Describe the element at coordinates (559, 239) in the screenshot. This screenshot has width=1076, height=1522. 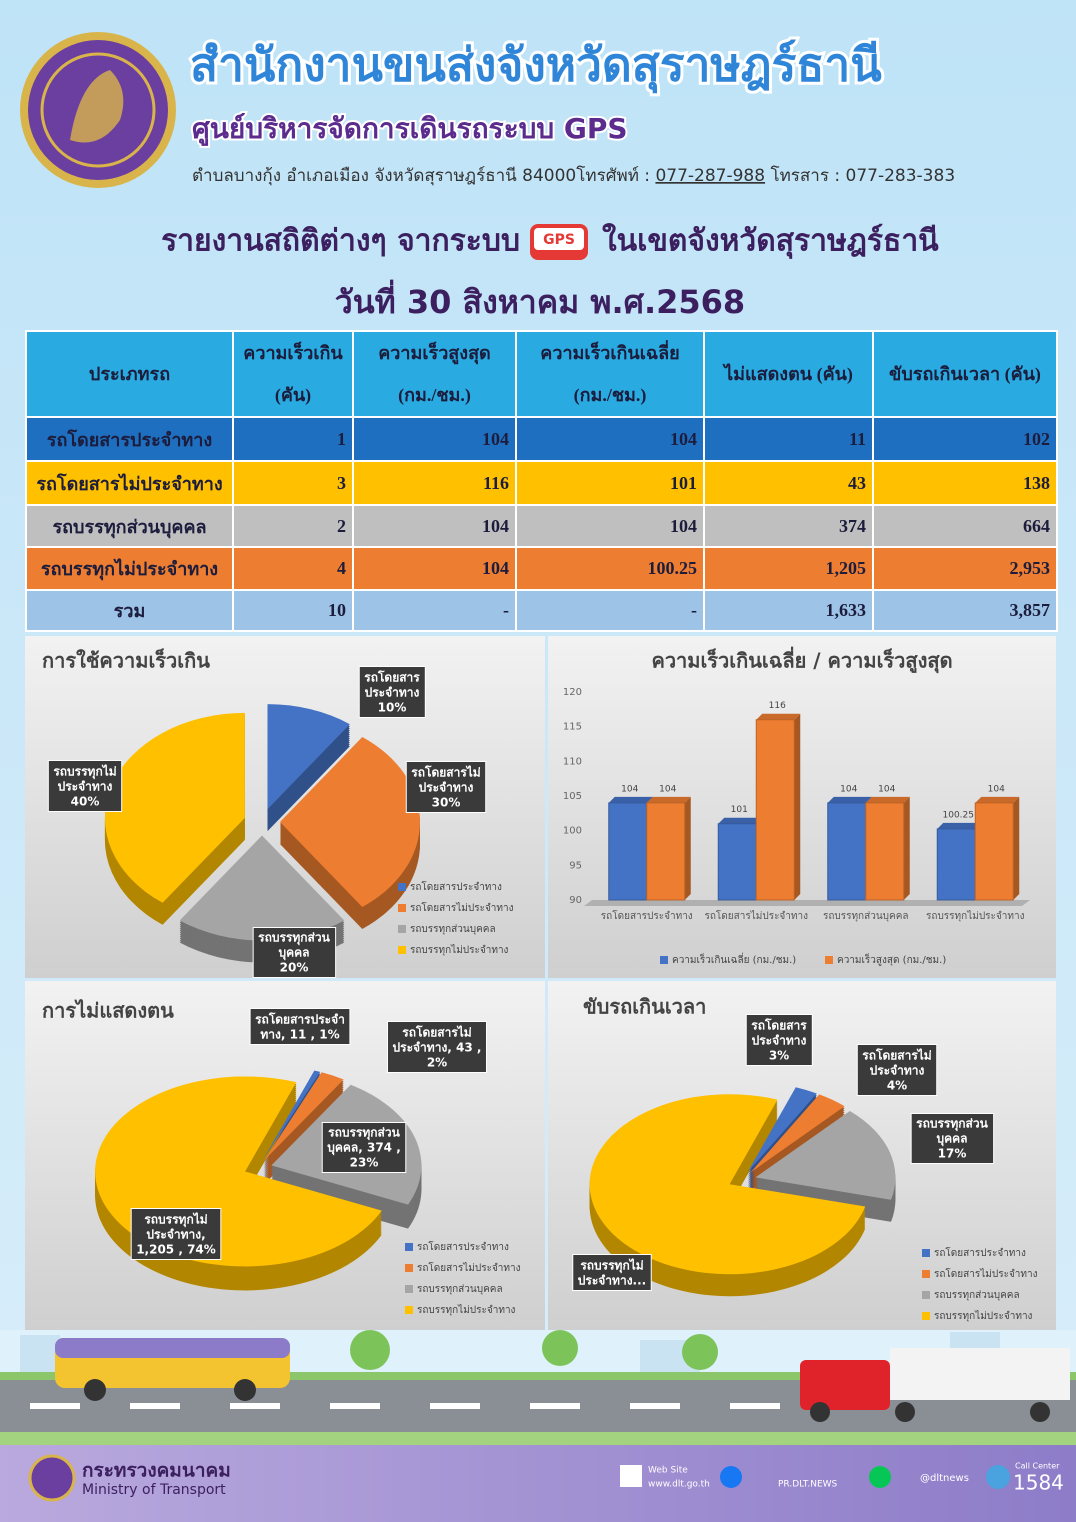
I see `gps-badge-screen` at that location.